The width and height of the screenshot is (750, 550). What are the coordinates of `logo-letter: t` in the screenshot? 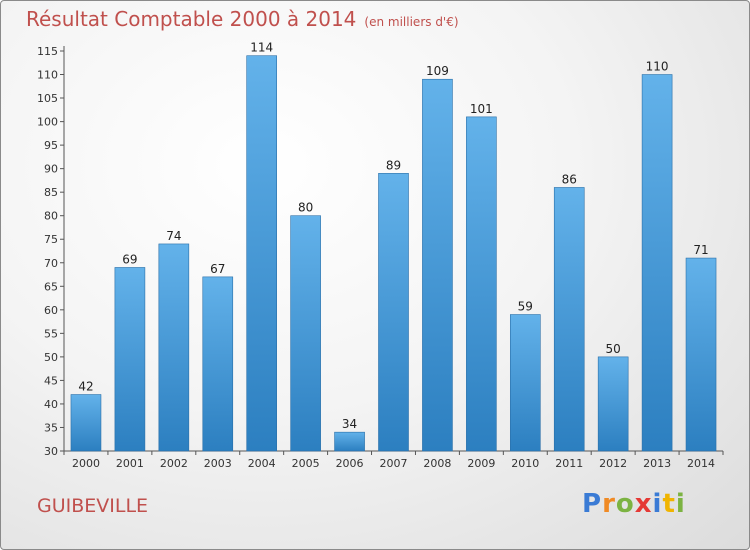 It's located at (669, 504).